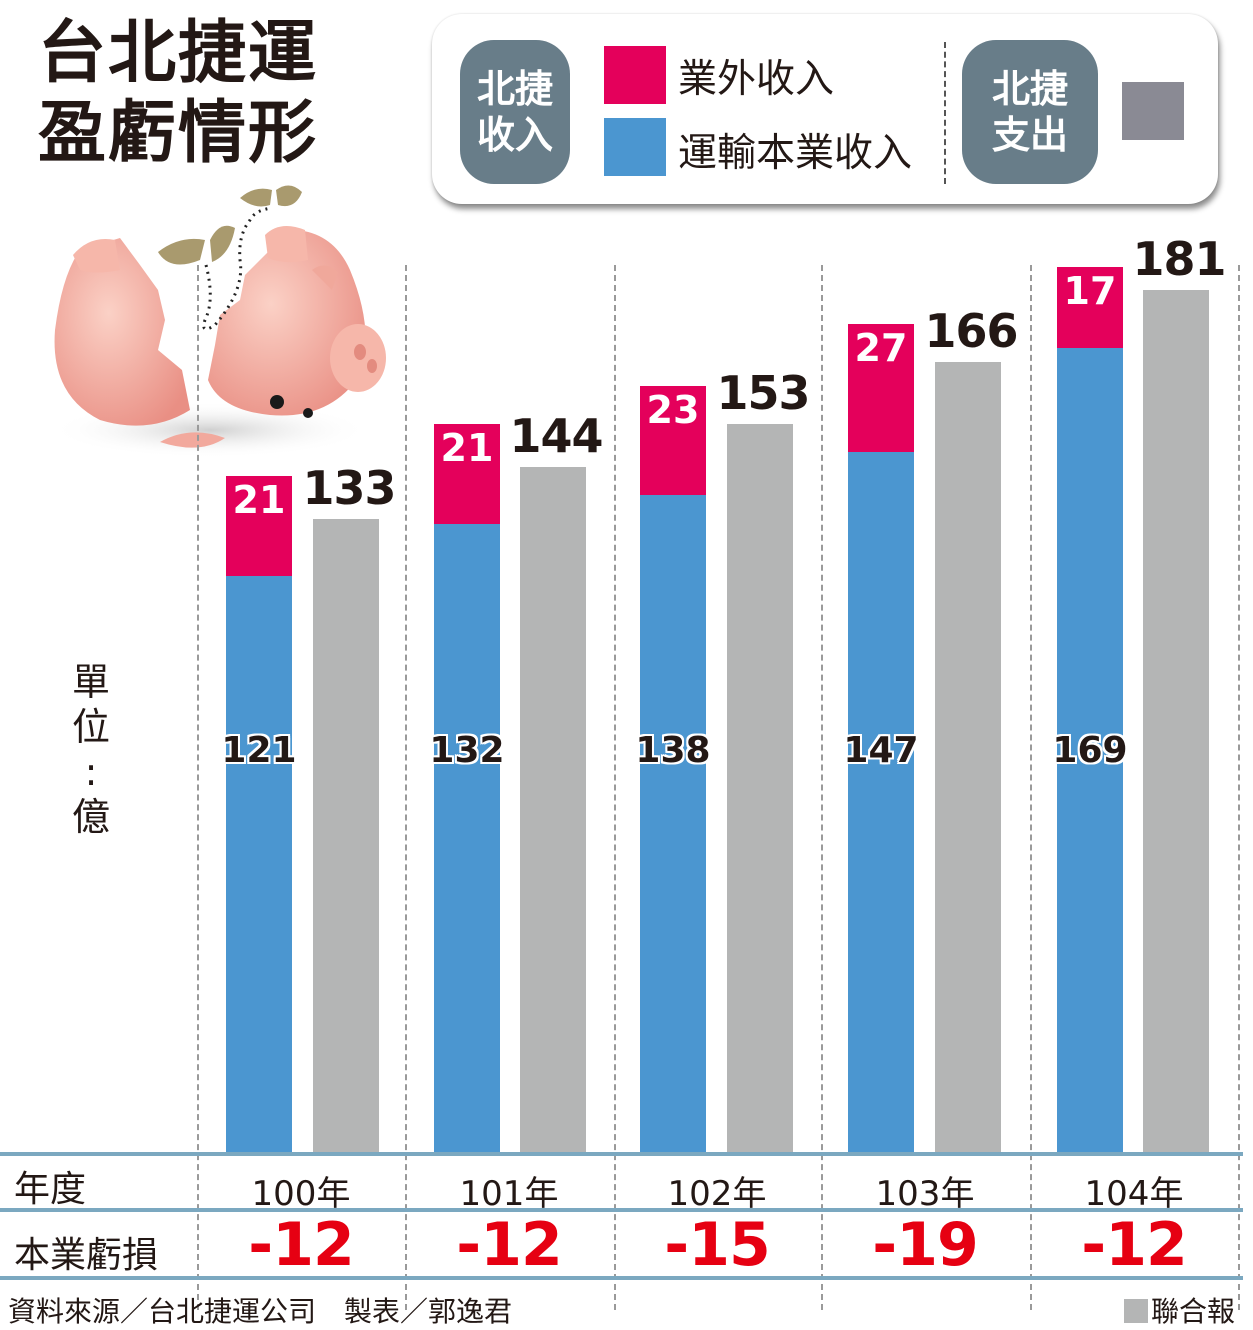 The height and width of the screenshot is (1330, 1253). I want to click on baseline-rule, so click(621, 1154).